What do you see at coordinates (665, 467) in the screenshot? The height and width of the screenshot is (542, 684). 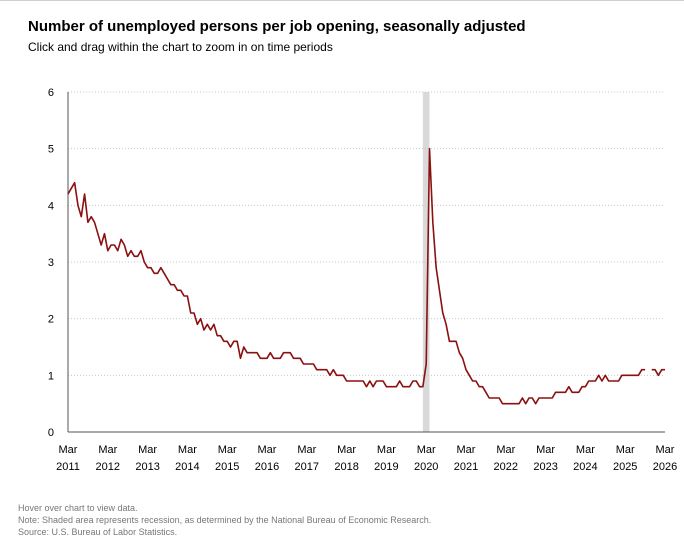 I see `x-tick-year-label: 2026` at bounding box center [665, 467].